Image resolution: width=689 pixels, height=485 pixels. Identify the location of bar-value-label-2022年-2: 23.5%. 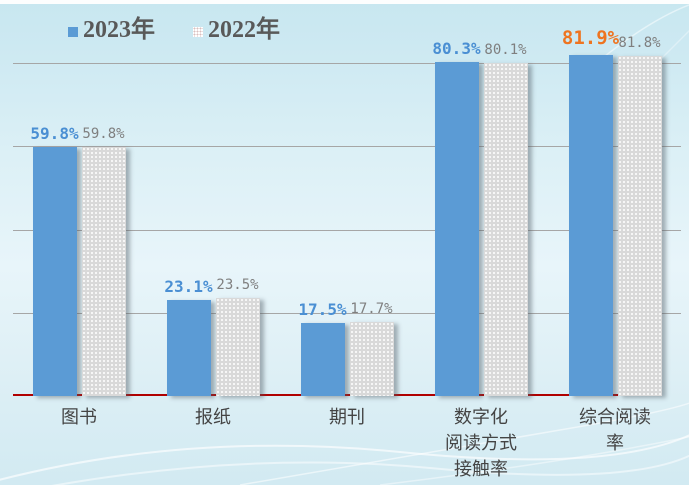
(237, 285).